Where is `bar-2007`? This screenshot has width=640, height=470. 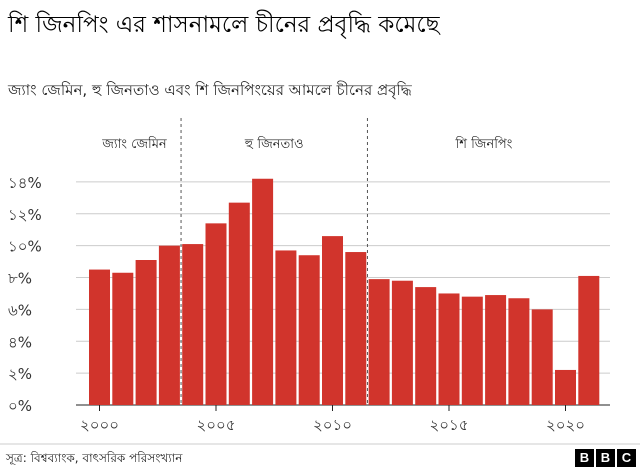 bar-2007 is located at coordinates (263, 291).